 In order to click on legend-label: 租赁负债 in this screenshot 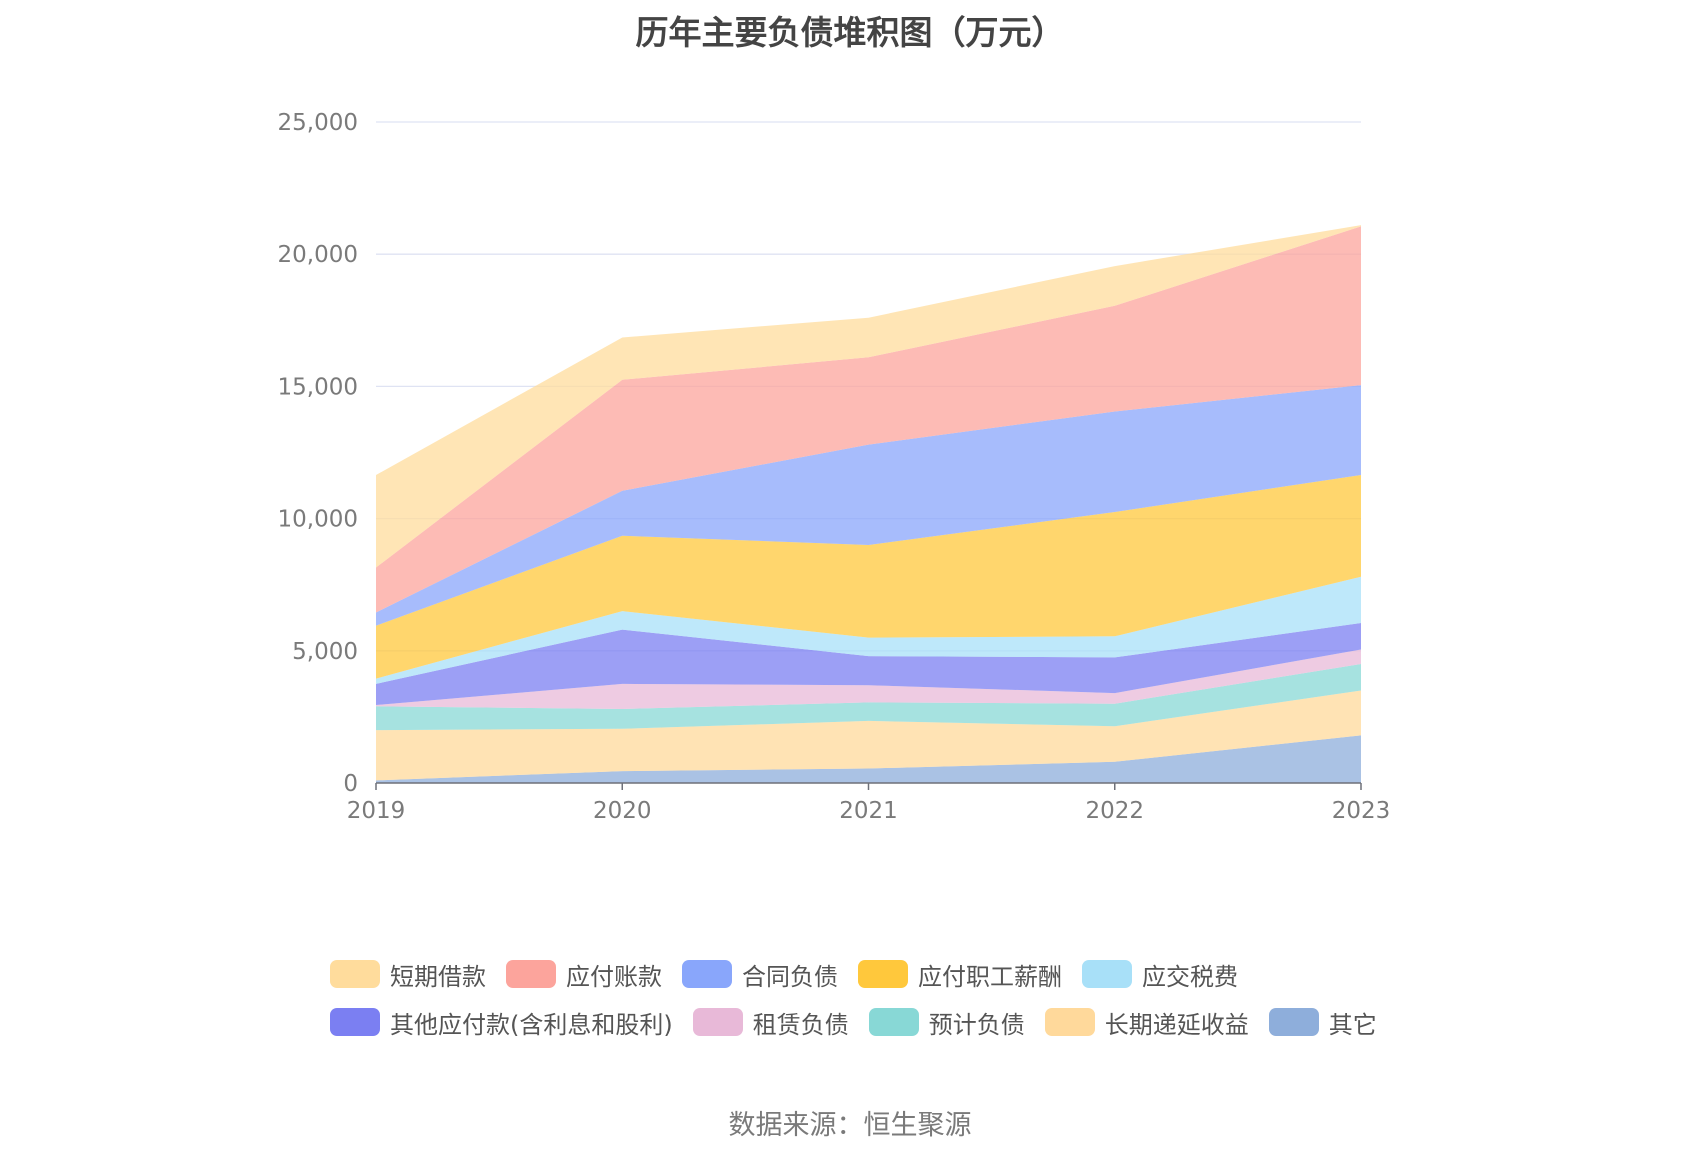, I will do `click(800, 1024)`.